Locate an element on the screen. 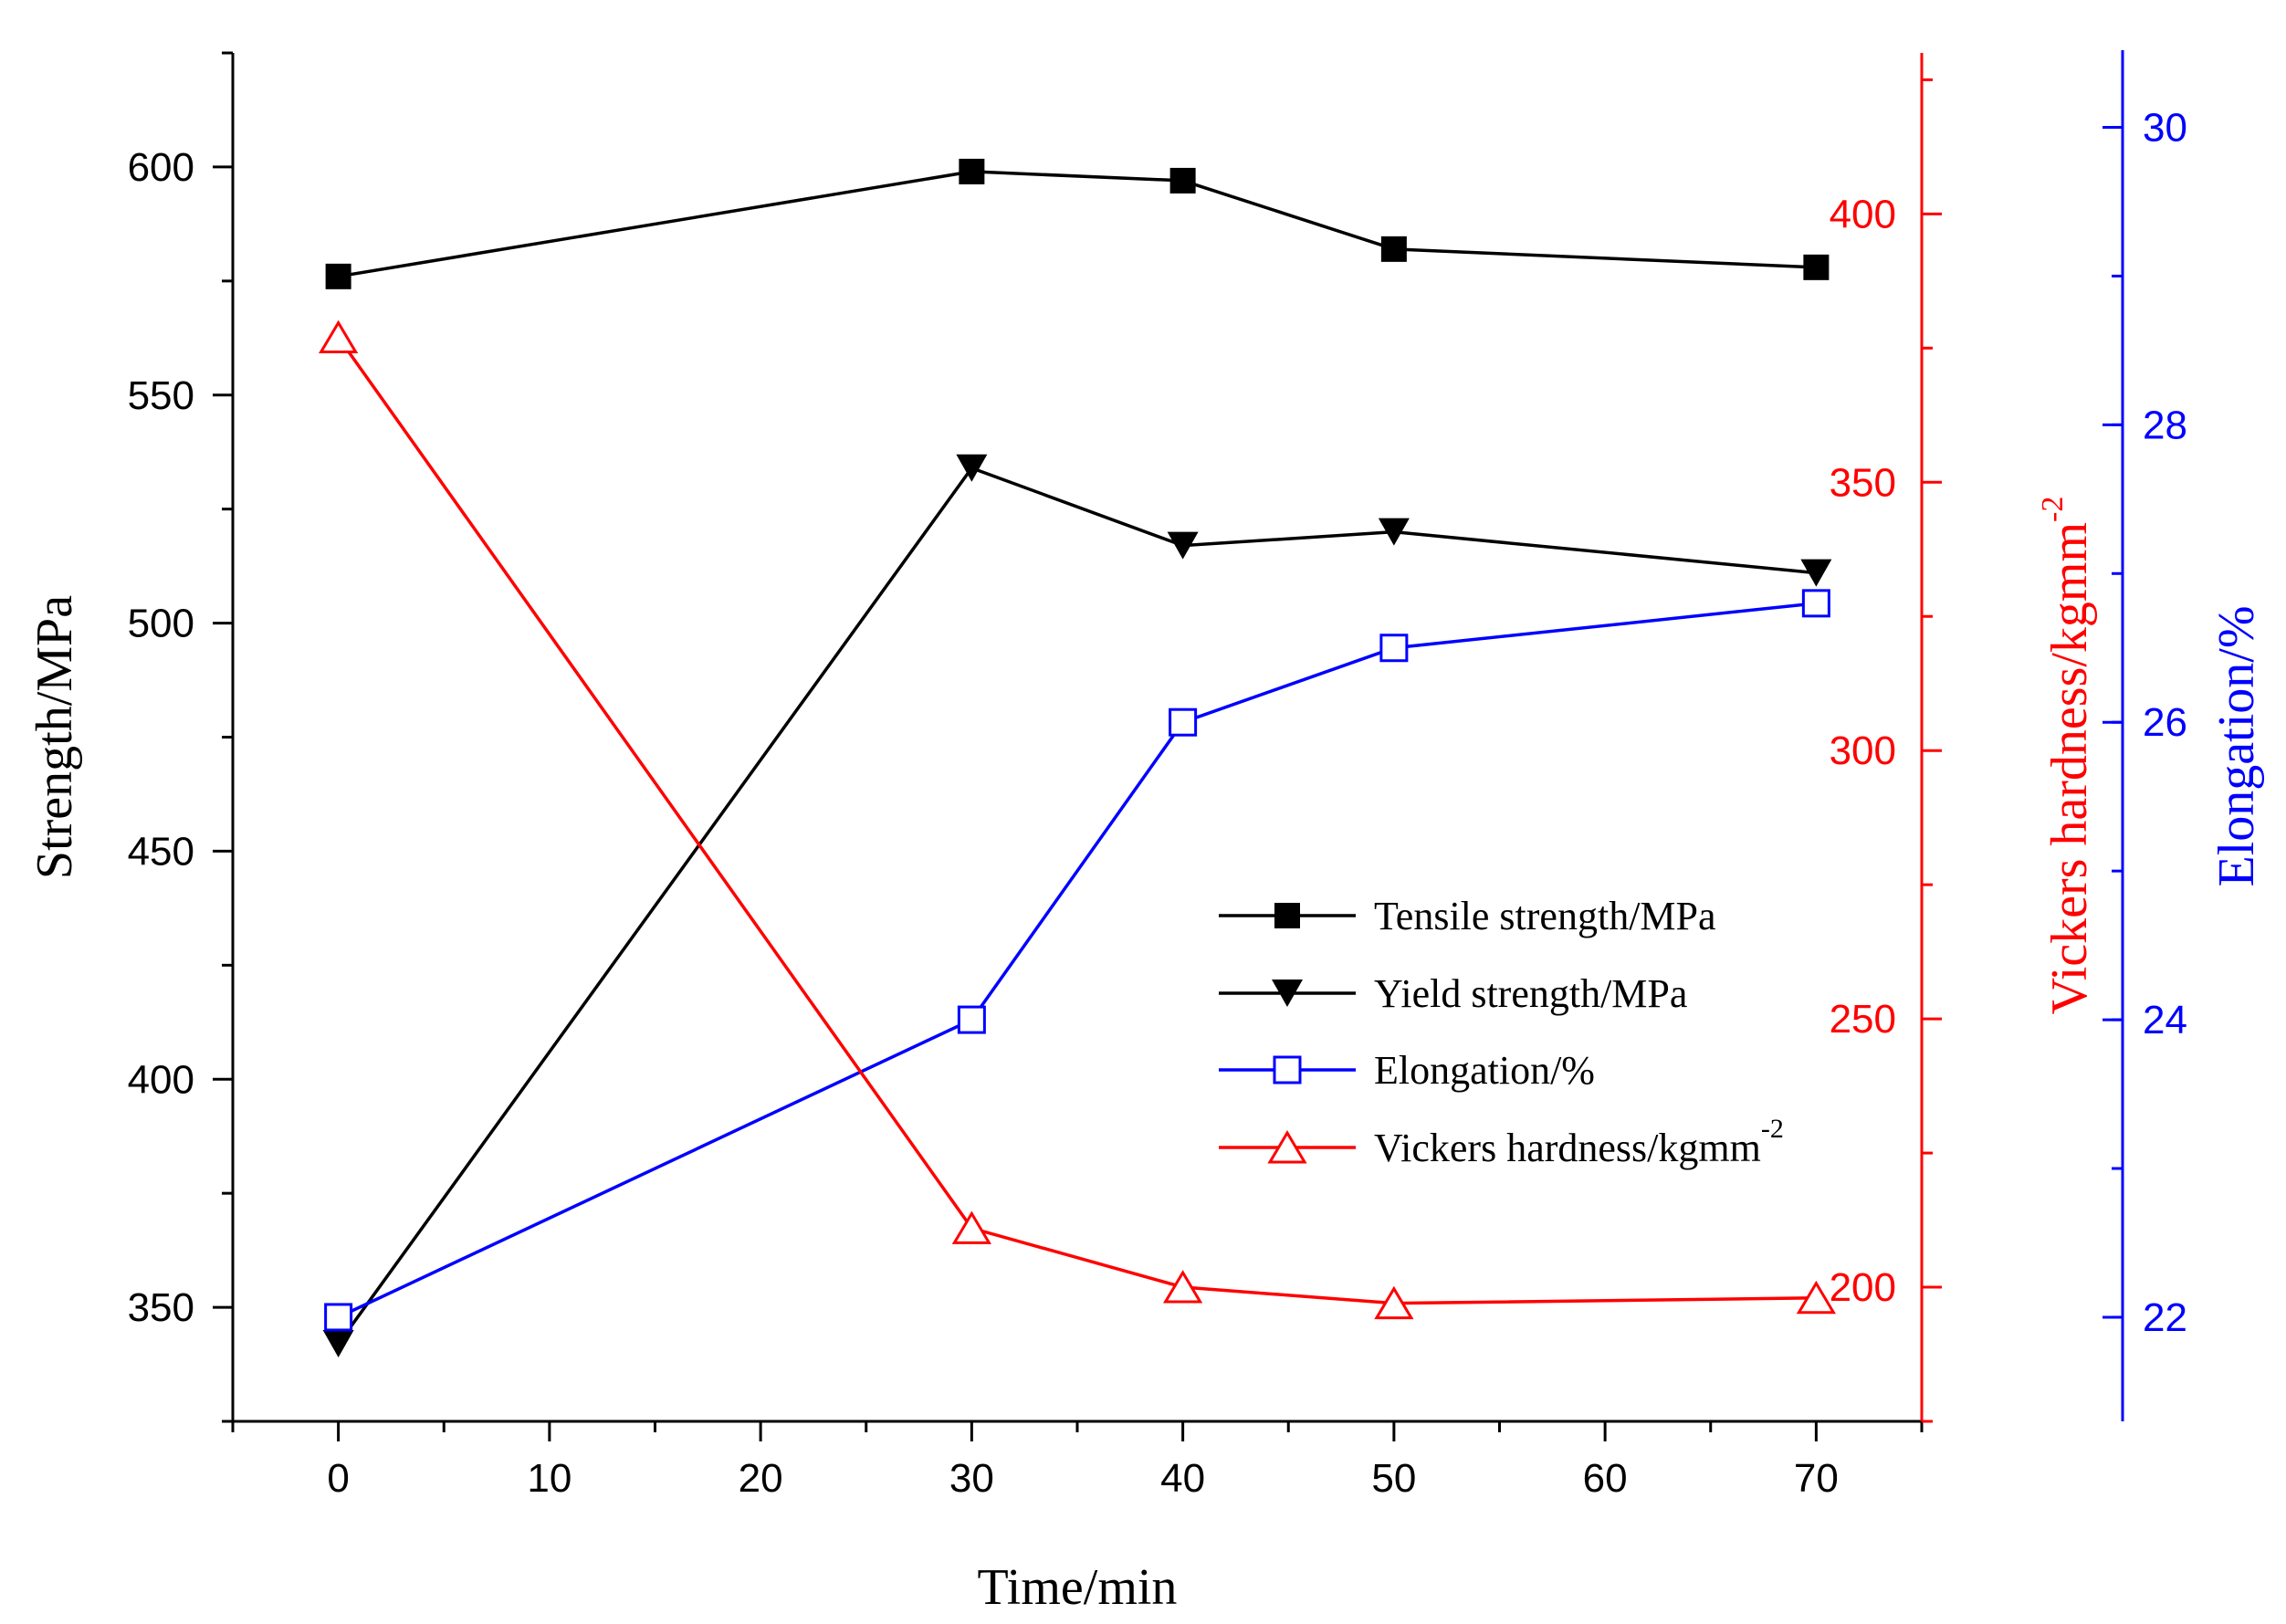 Image resolution: width=2286 pixels, height=1624 pixels. legend-entry: Tensile strength/MPa is located at coordinates (1468, 916).